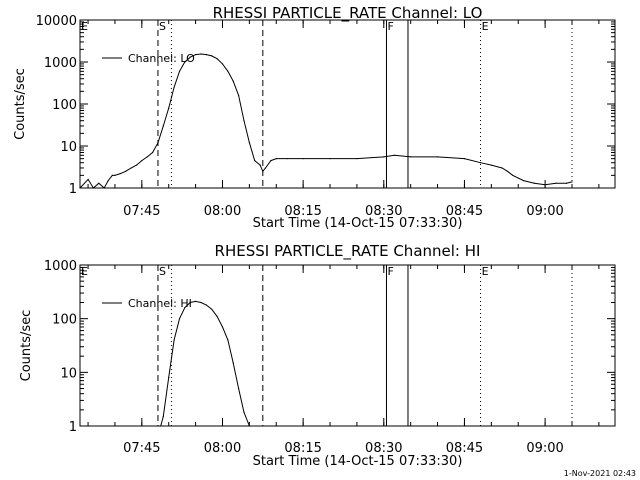  What do you see at coordinates (160, 303) in the screenshot?
I see `legend-label: Channel: HI` at bounding box center [160, 303].